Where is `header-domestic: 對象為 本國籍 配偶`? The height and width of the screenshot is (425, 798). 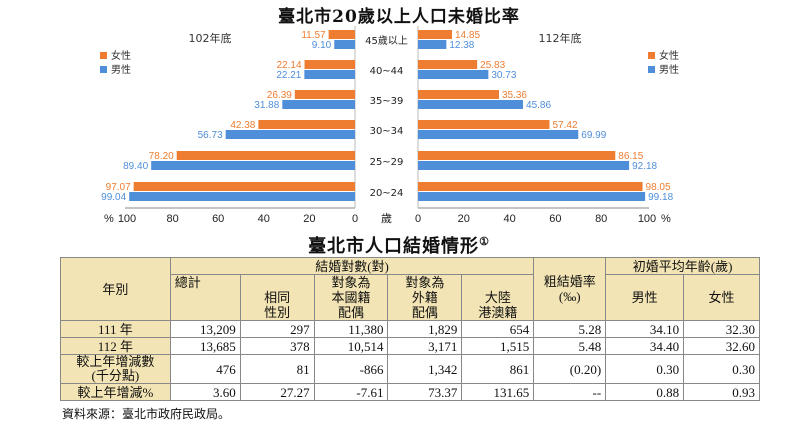
header-domestic: 對象為 本國籍 配偶 is located at coordinates (351, 297).